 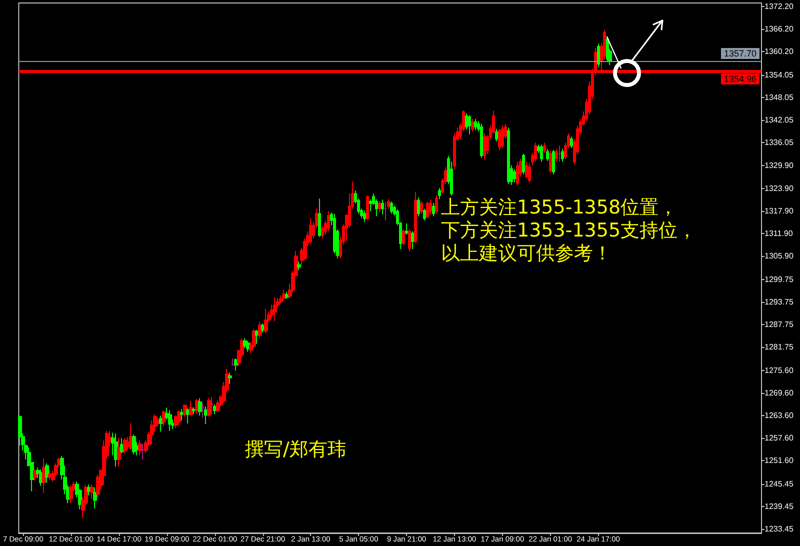 What do you see at coordinates (559, 207) in the screenshot?
I see `annotation: 上方关注1355-1358位置，` at bounding box center [559, 207].